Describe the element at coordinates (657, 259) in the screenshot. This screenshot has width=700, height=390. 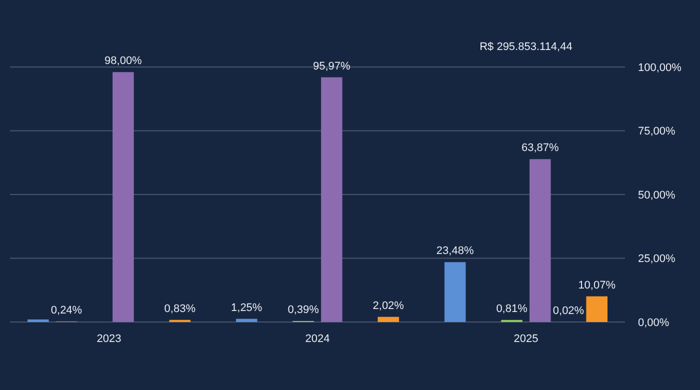
I see `y-tick-label: 25,00%` at that location.